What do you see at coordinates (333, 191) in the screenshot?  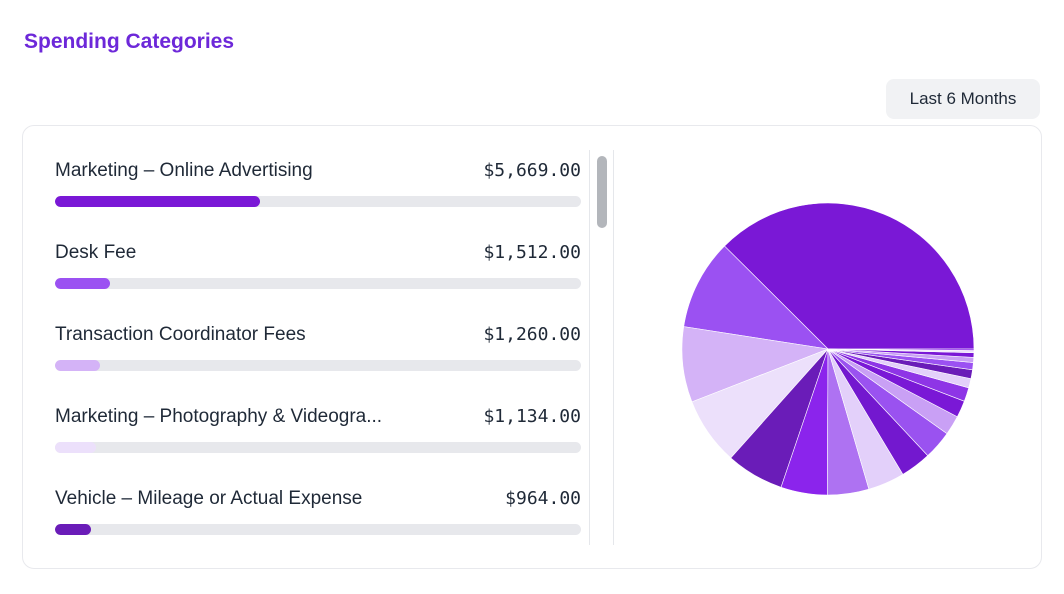 I see `category-item: Marketing – Online Advertising $5,669.00` at bounding box center [333, 191].